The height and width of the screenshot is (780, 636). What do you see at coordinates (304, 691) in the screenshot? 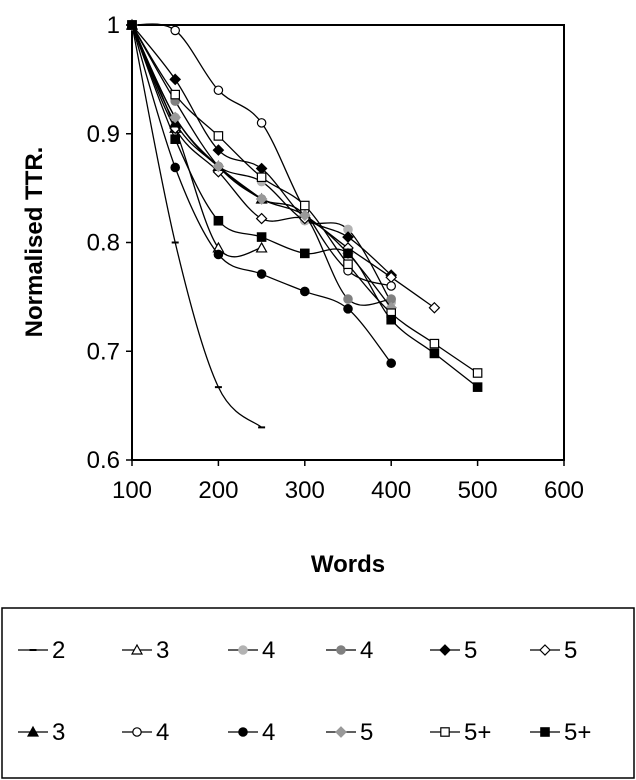
I see `legend-items: 2 3 4 4 5 5 3 4 4 5 5+ 5+` at bounding box center [304, 691].